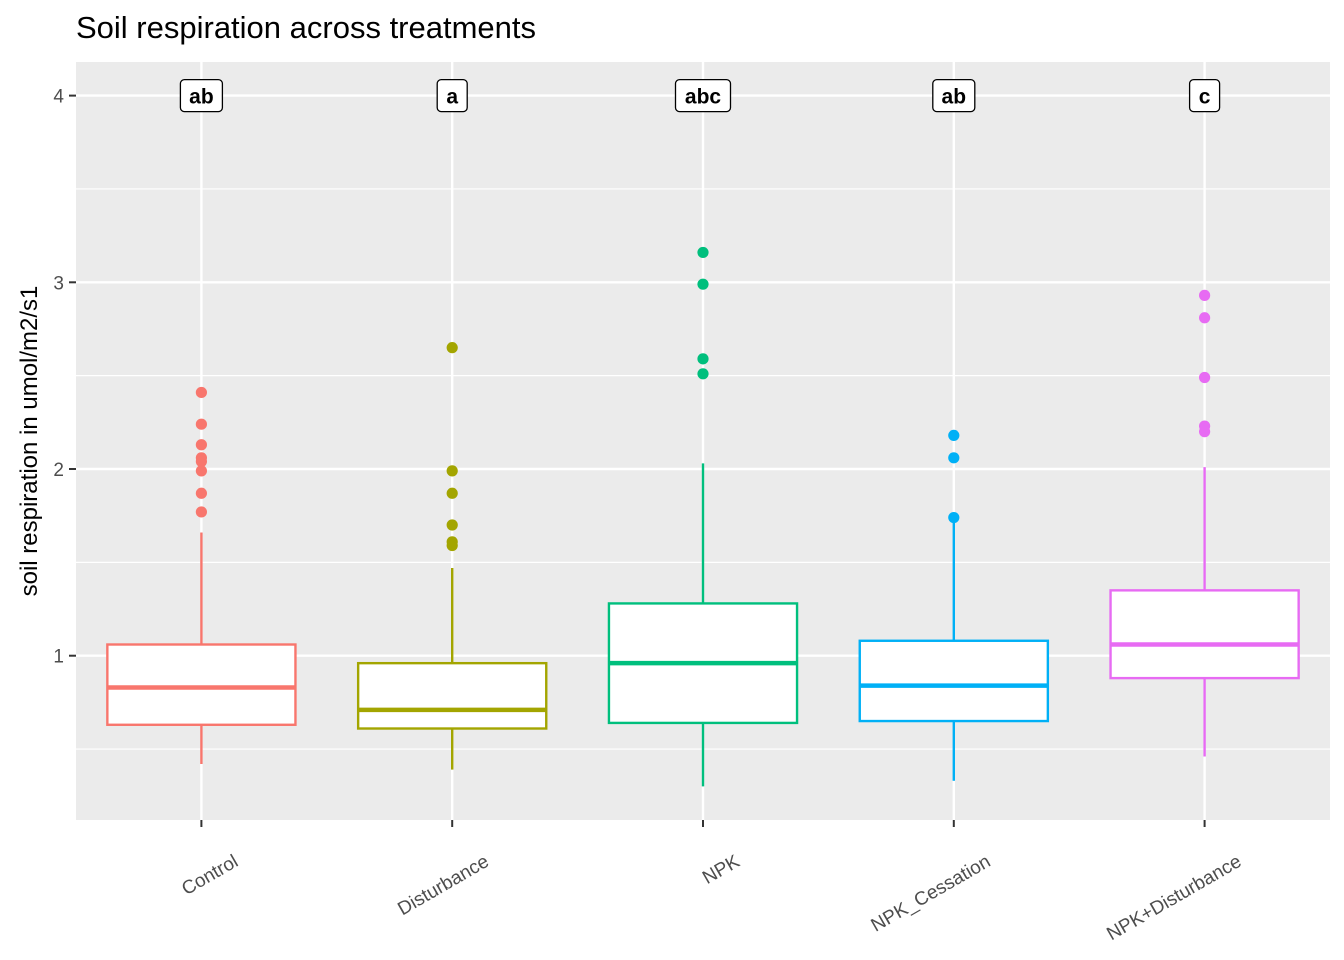 This screenshot has height=960, width=1344. What do you see at coordinates (58, 657) in the screenshot?
I see `y-tick-label: 1` at bounding box center [58, 657].